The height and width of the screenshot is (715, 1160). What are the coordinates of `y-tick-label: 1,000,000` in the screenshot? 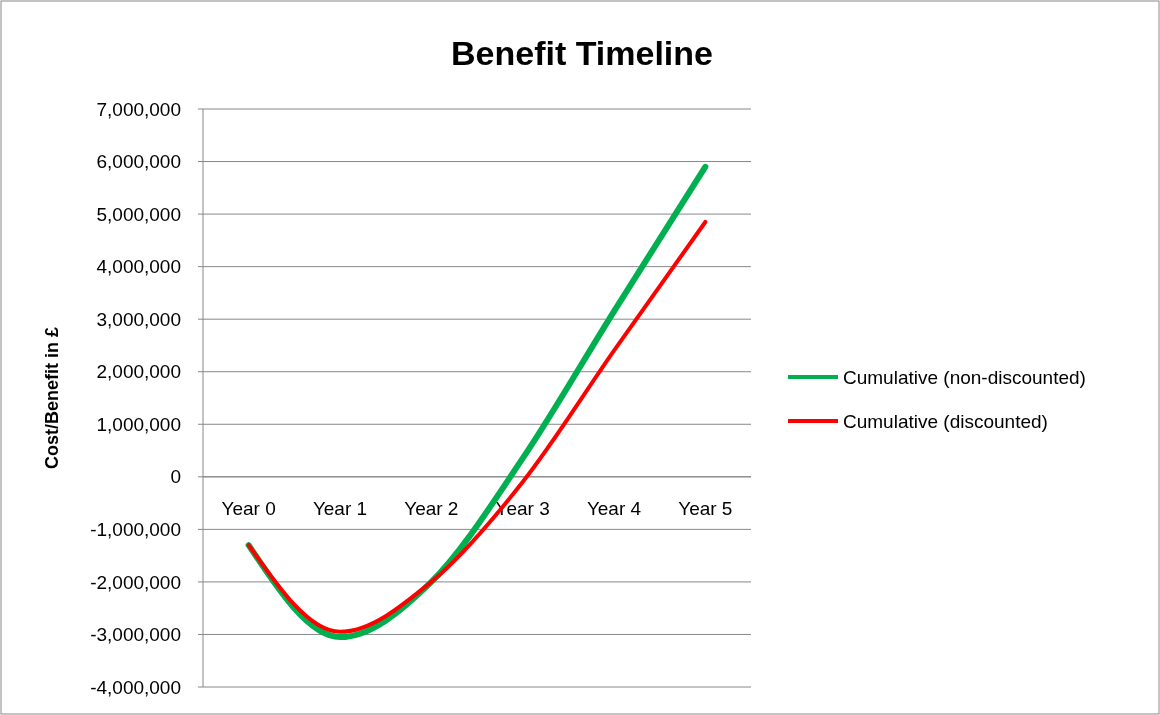 It's located at (138, 424).